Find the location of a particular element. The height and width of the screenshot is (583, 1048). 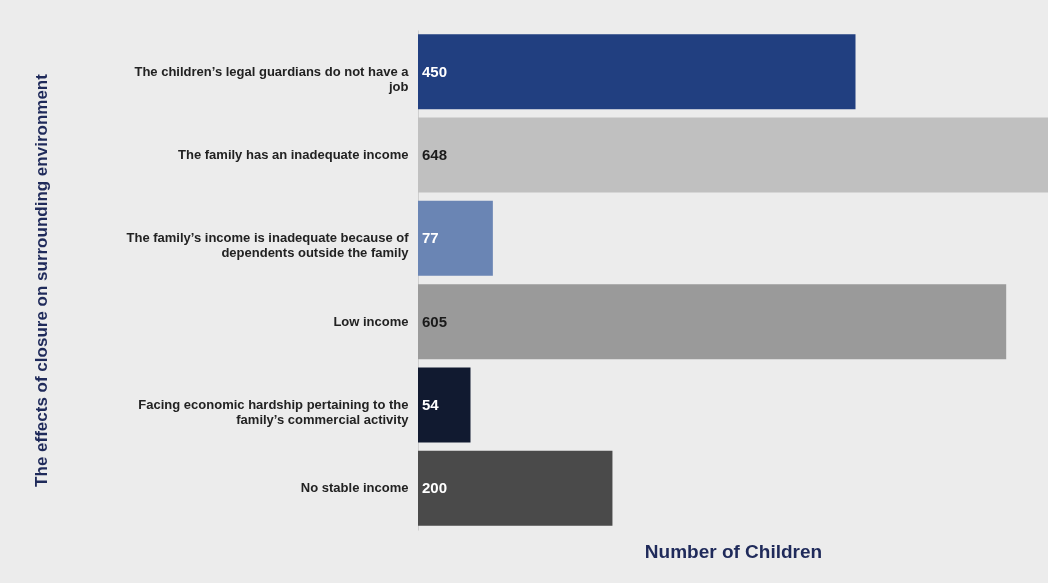

y-axis-title: The effects of closure on surrounding environment is located at coordinates (41, 280).